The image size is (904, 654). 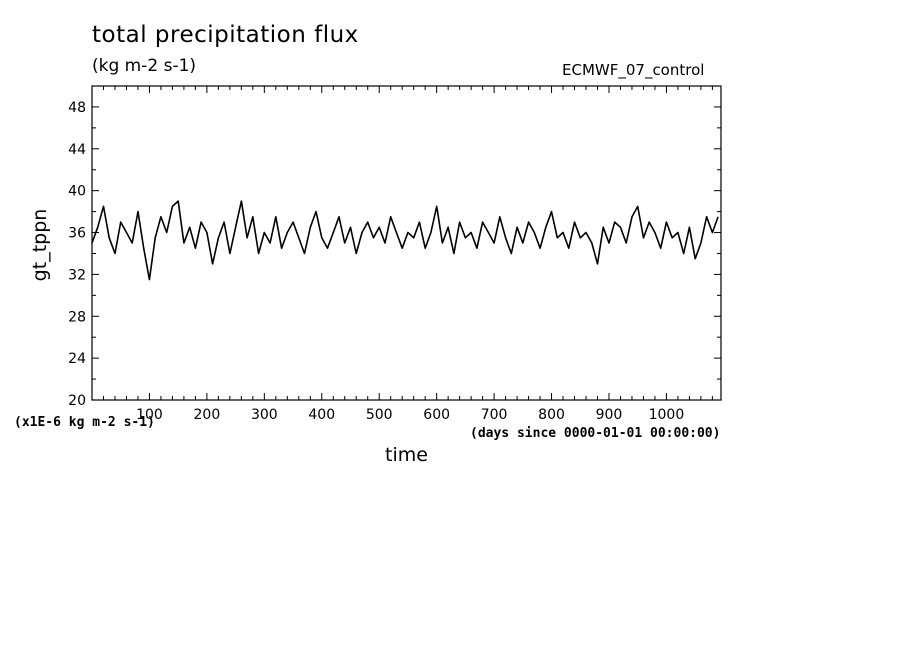 I want to click on x-tick-label: 600, so click(x=436, y=415).